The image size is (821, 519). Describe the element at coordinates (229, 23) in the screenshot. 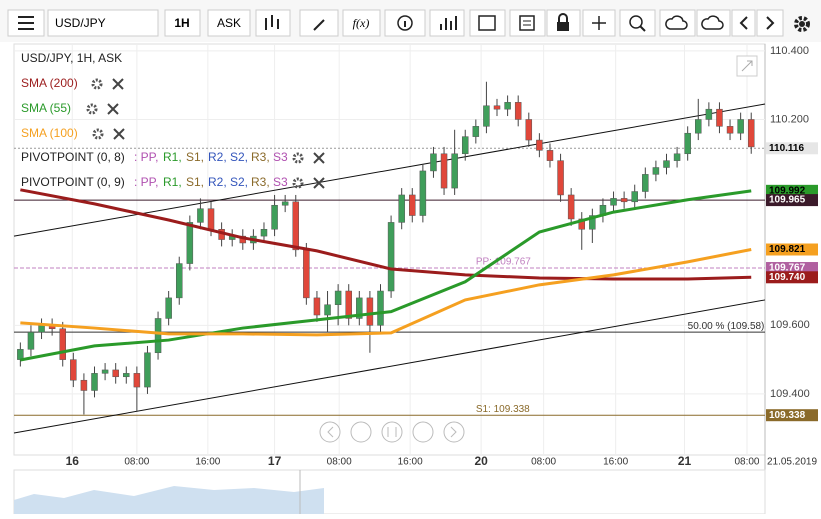

I see `side-button: ASK` at that location.